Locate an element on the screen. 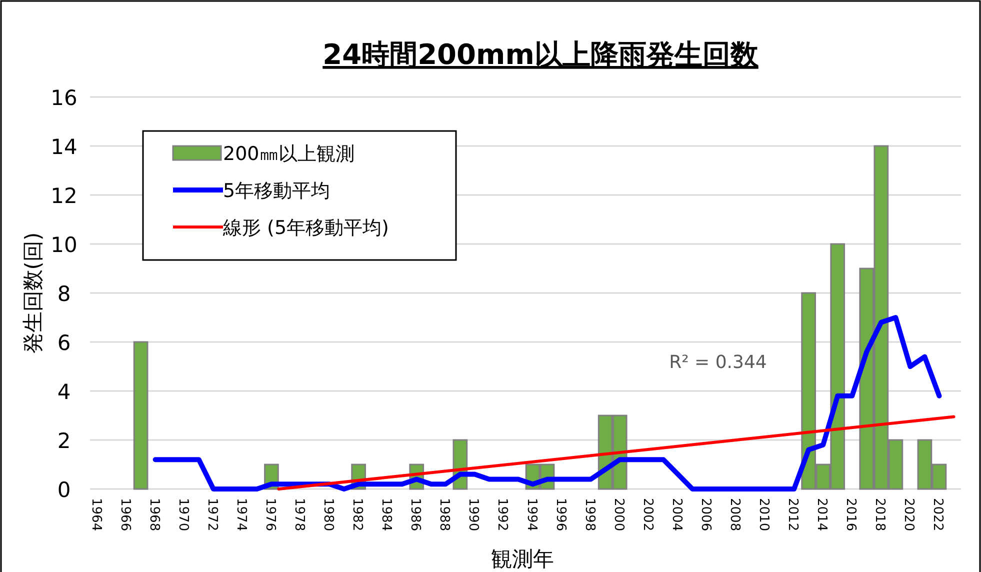 The width and height of the screenshot is (981, 572). y-tick-label: 6 is located at coordinates (64, 343).